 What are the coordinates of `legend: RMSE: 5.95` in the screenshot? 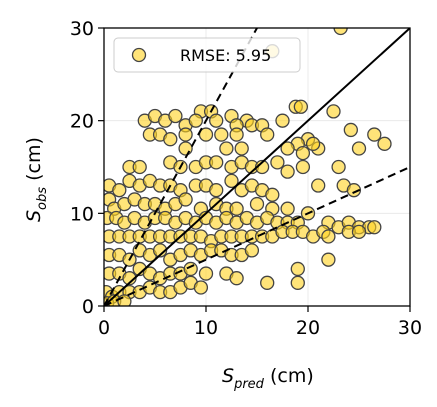 It's located at (207, 55).